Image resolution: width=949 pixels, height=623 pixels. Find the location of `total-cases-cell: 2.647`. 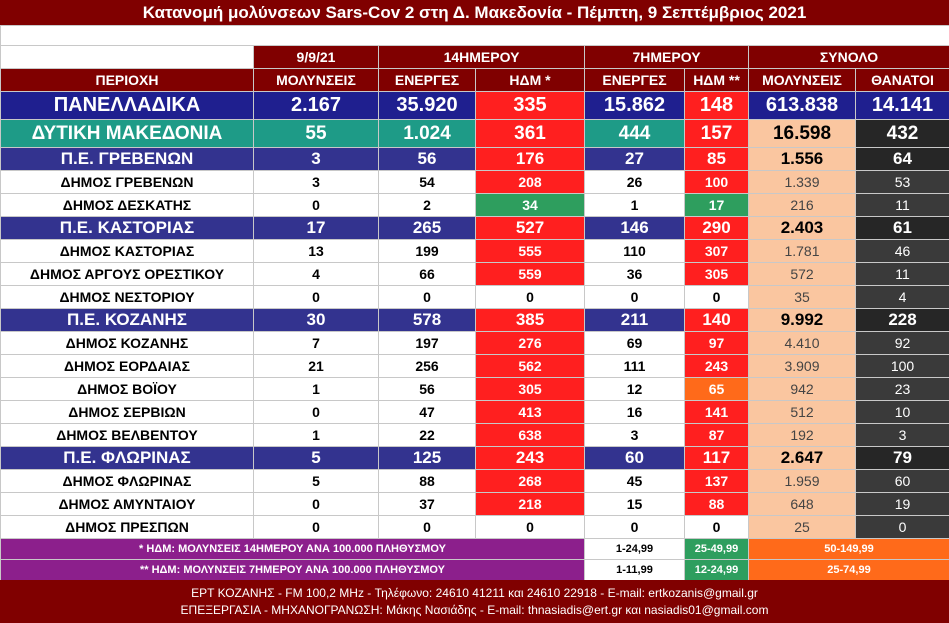

total-cases-cell: 2.647 is located at coordinates (802, 458).